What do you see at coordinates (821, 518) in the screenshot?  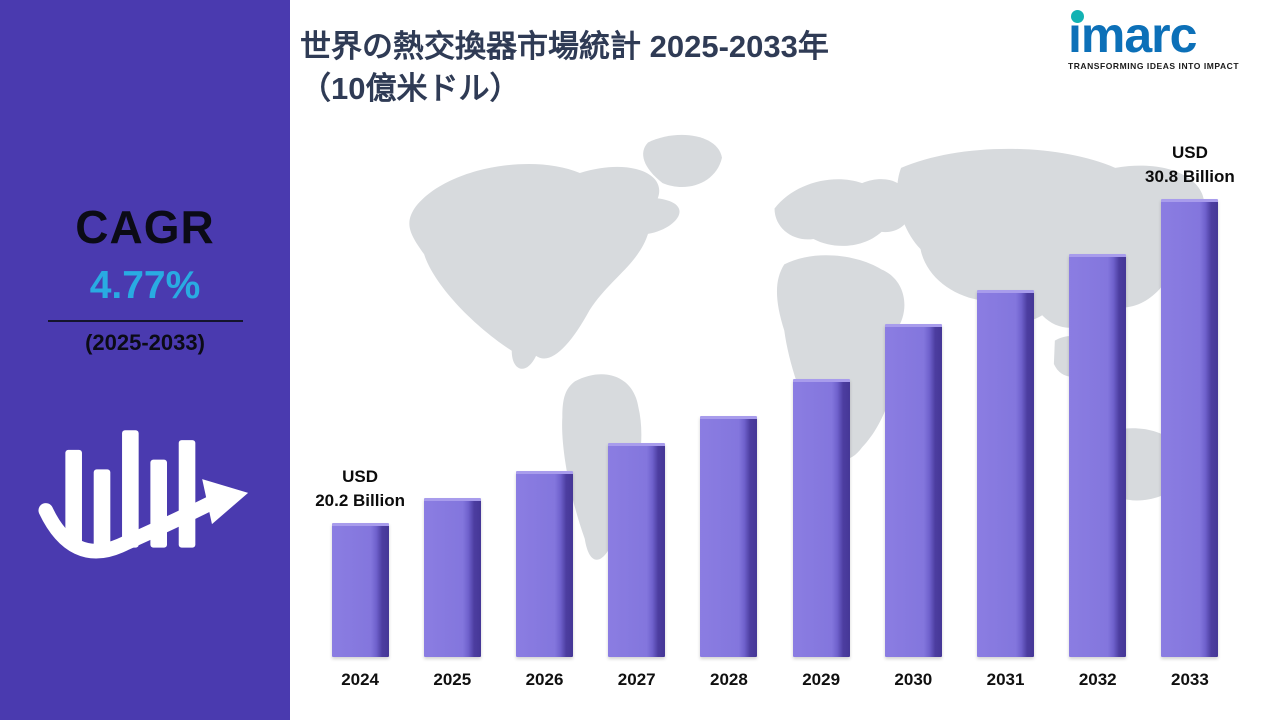 I see `bar-2029` at bounding box center [821, 518].